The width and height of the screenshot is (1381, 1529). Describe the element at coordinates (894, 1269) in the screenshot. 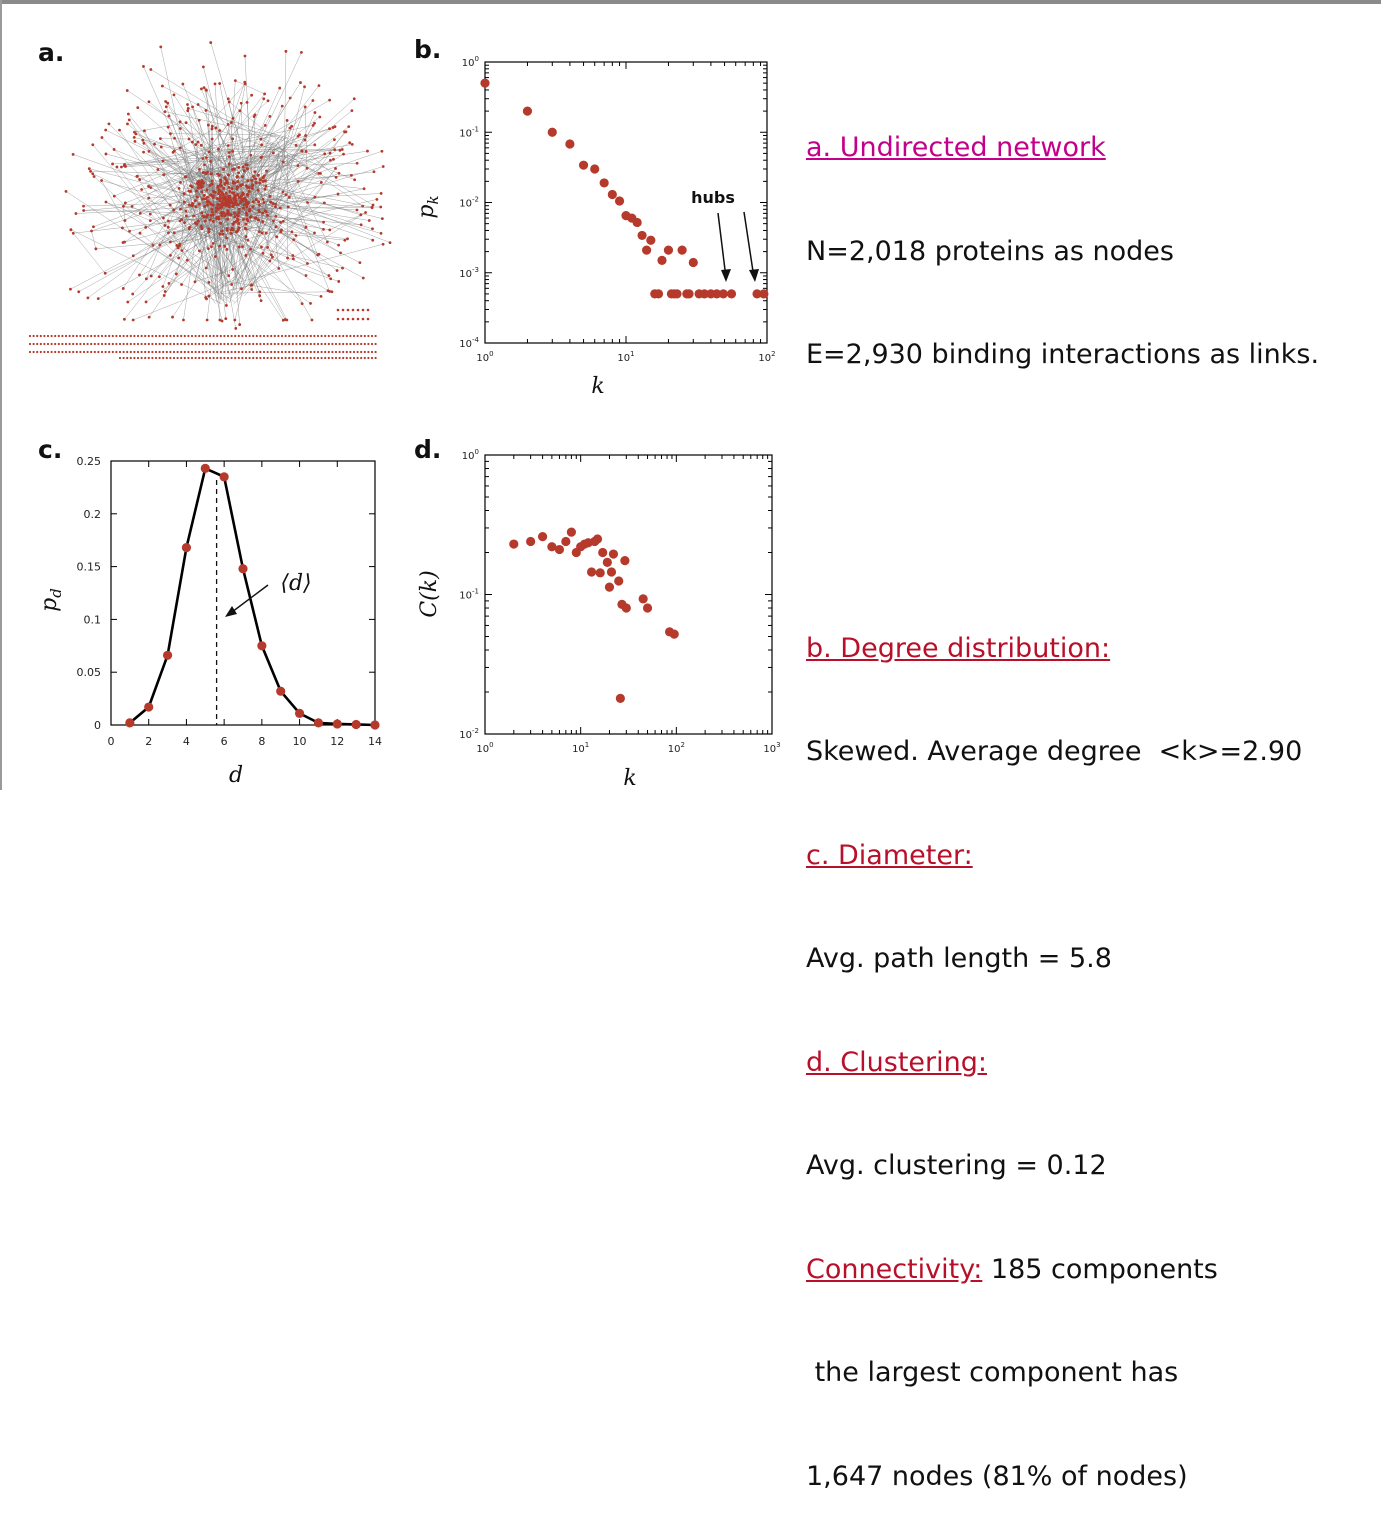

I see `note-conn-title: Connectivity:` at that location.